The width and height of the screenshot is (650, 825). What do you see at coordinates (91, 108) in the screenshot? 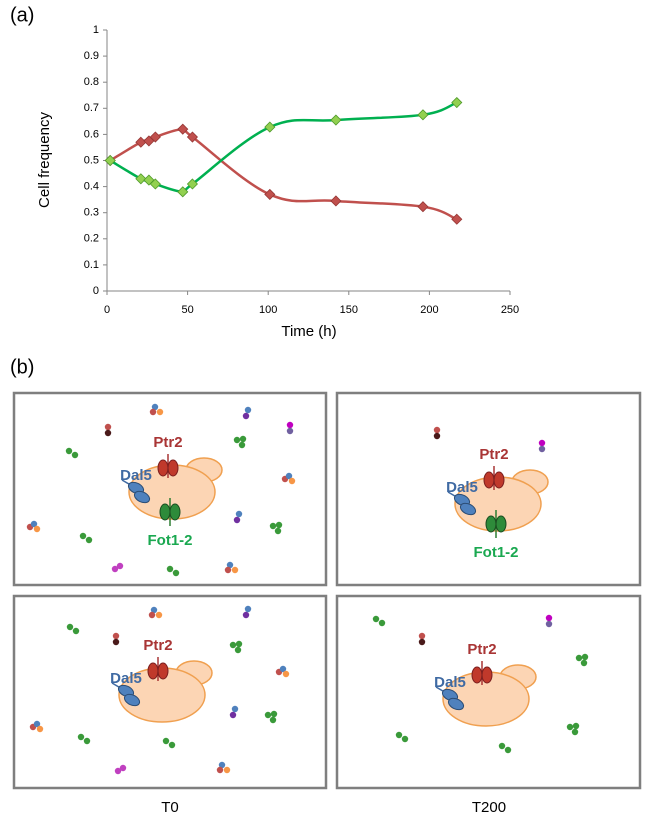
I see `y-tick-label: 0.7` at bounding box center [91, 108].